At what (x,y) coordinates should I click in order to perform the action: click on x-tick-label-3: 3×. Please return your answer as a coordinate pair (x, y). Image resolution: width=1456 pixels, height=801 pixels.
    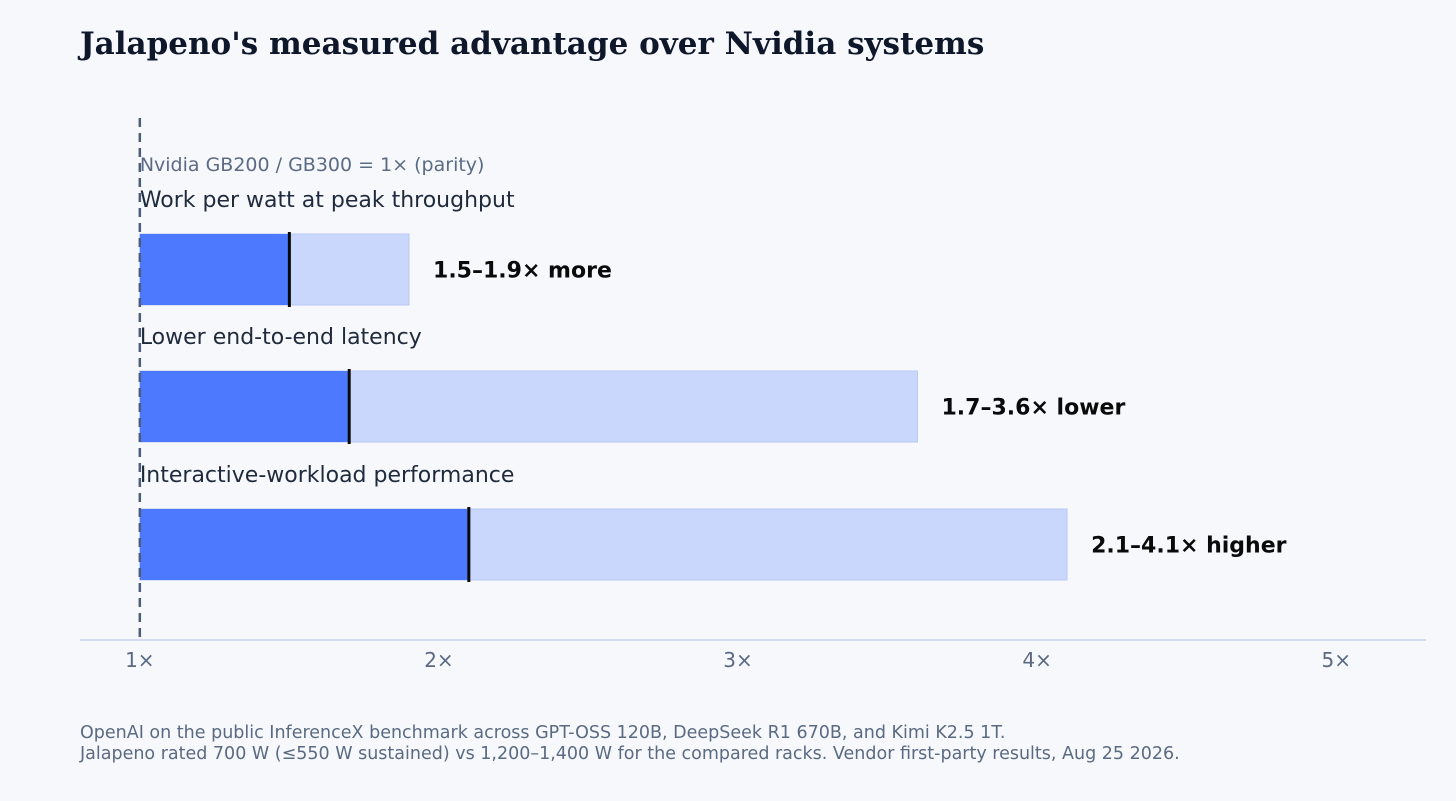
    Looking at the image, I should click on (737, 660).